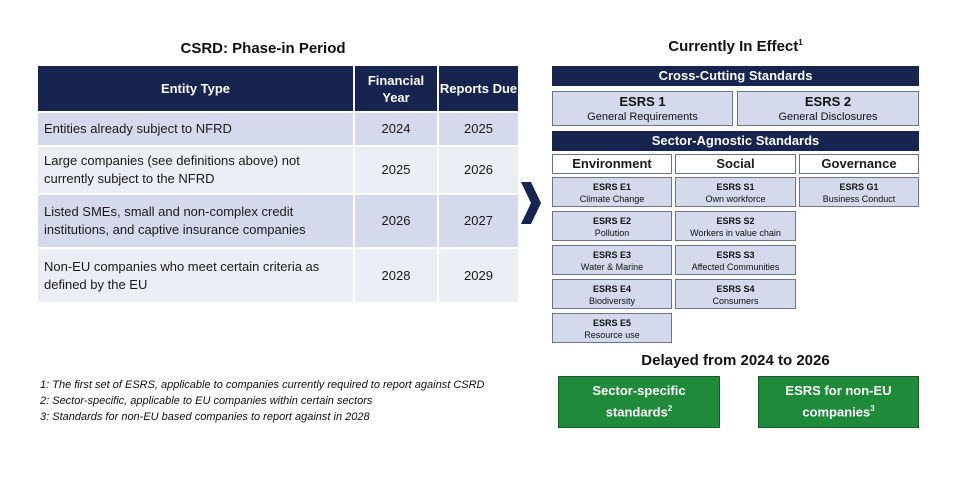  I want to click on in-effect-title: Currently In Effect1, so click(735, 46).